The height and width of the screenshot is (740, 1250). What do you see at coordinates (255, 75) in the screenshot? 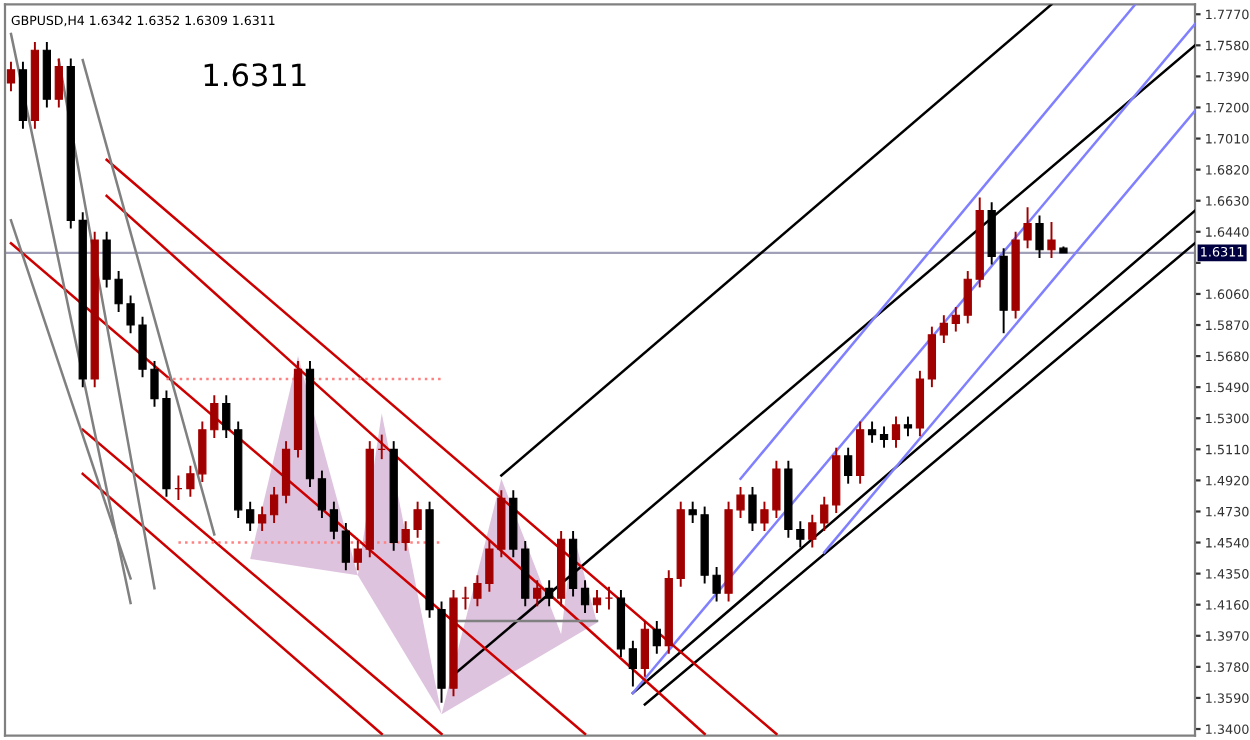
I see `annotation: 1.6311` at bounding box center [255, 75].